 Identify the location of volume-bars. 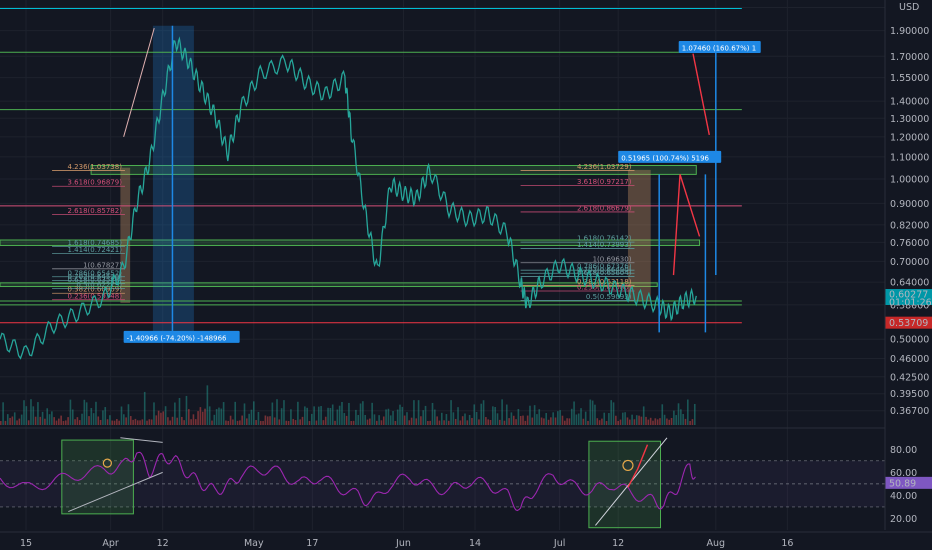
(348, 405).